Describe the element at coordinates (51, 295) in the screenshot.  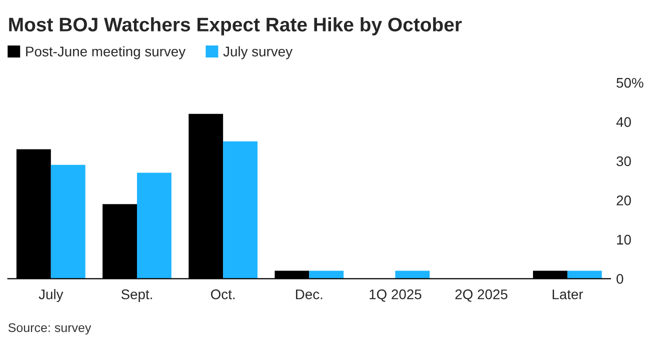
I see `x-tick-label: July` at that location.